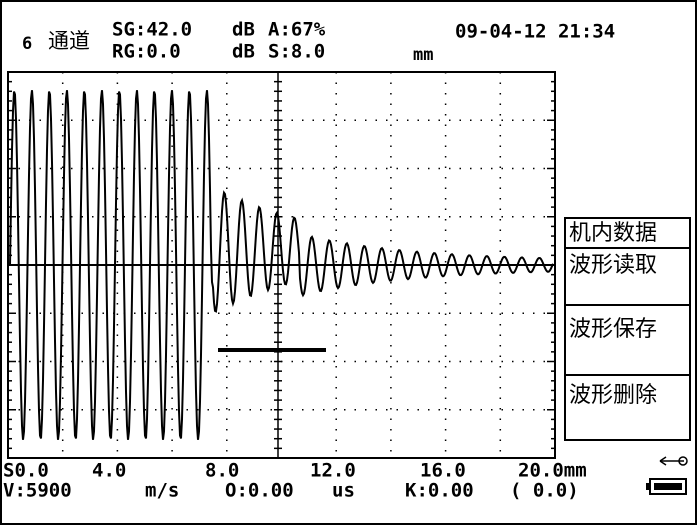  Describe the element at coordinates (243, 52) in the screenshot. I see `rg-unit: dB` at that location.